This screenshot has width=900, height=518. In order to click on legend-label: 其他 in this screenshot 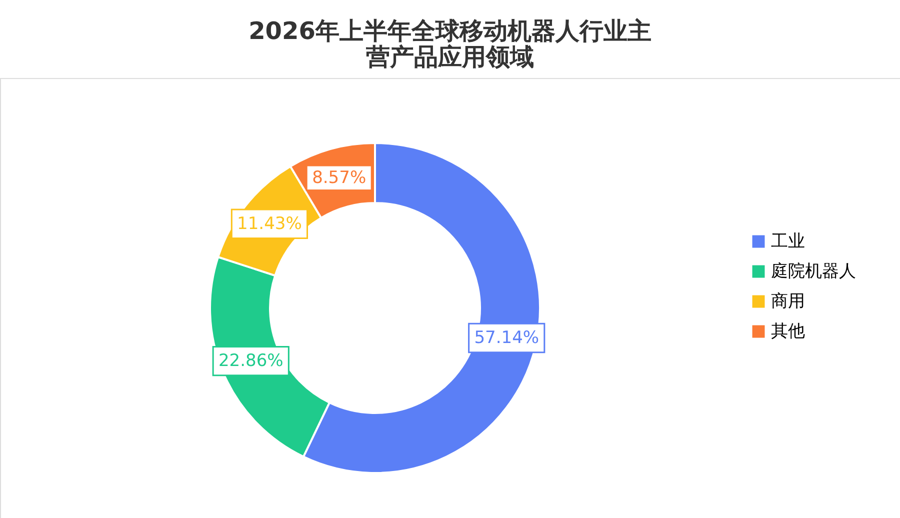, I will do `click(788, 332)`.